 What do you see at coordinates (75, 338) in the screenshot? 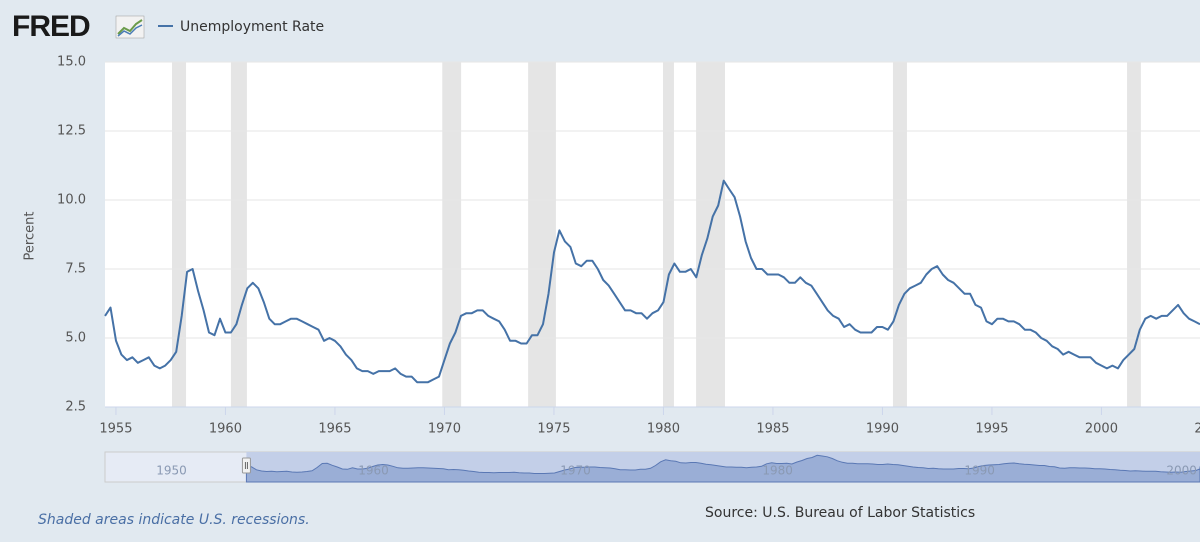
I see `y-tick-label: 5.0` at bounding box center [75, 338].